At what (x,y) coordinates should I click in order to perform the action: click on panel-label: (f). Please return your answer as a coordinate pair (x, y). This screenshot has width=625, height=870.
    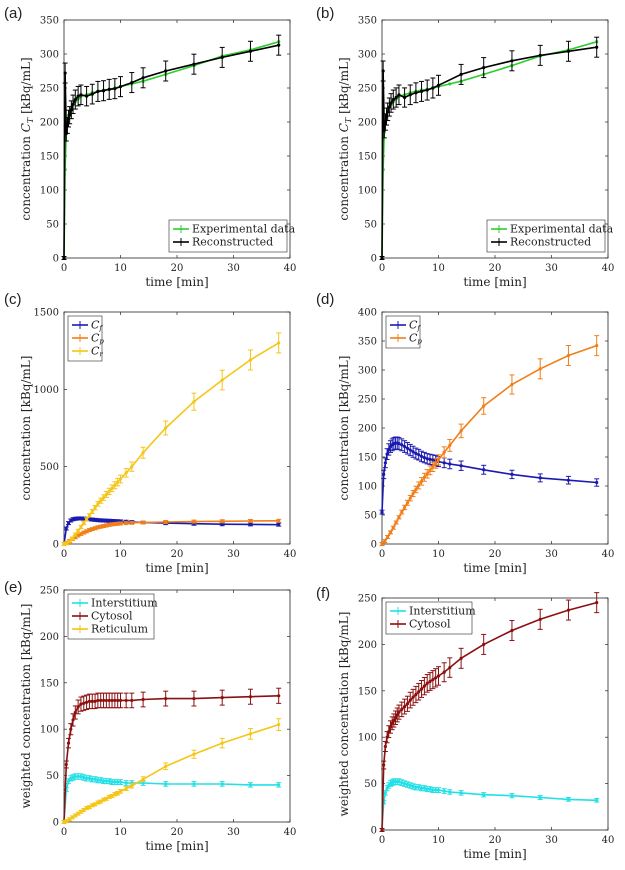
    Looking at the image, I should click on (323, 593).